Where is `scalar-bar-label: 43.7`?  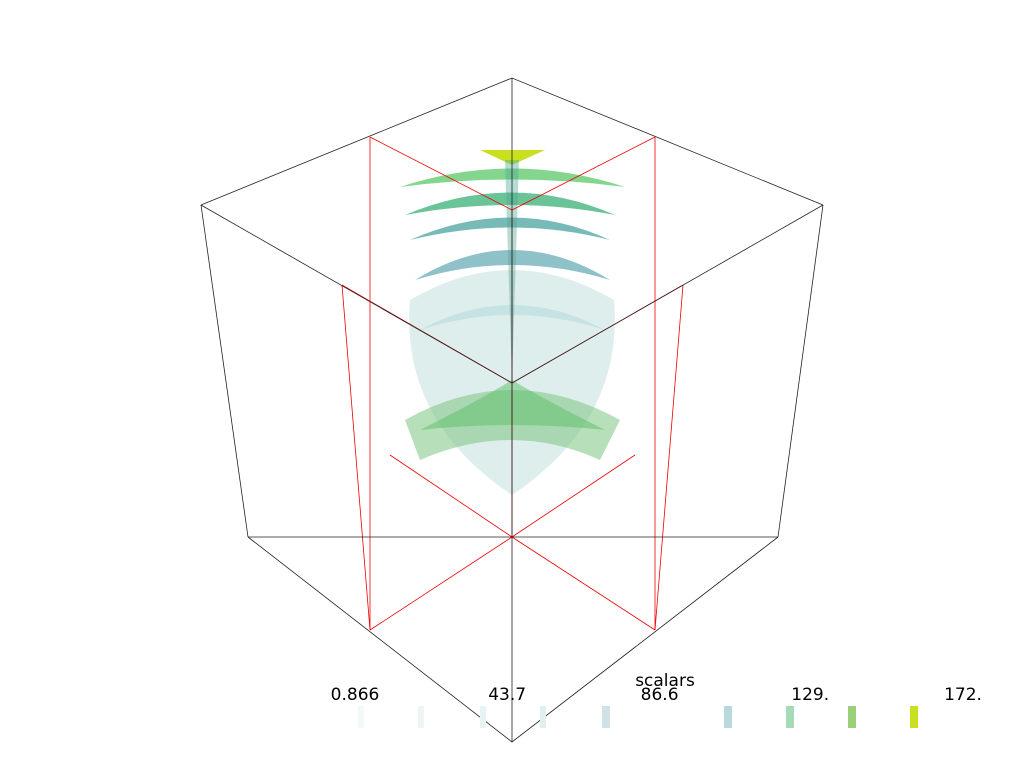
scalar-bar-label: 43.7 is located at coordinates (507, 695).